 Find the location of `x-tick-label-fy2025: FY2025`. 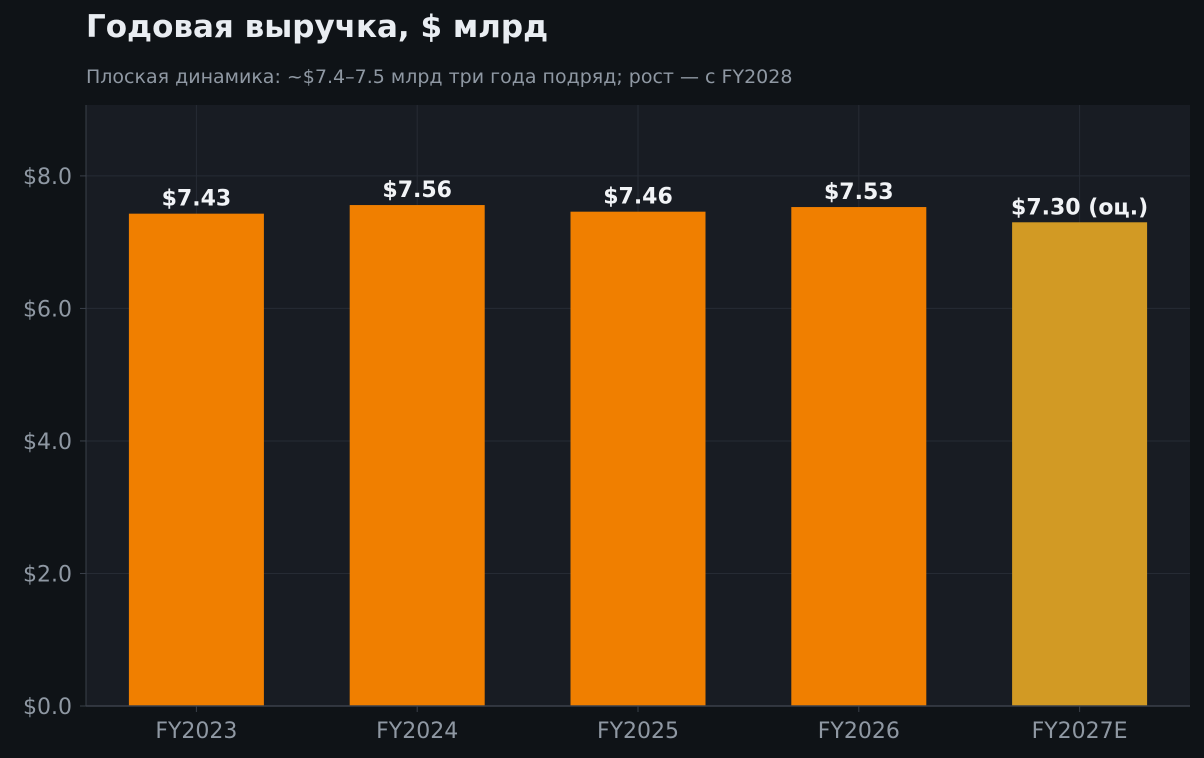

x-tick-label-fy2025: FY2025 is located at coordinates (638, 731).